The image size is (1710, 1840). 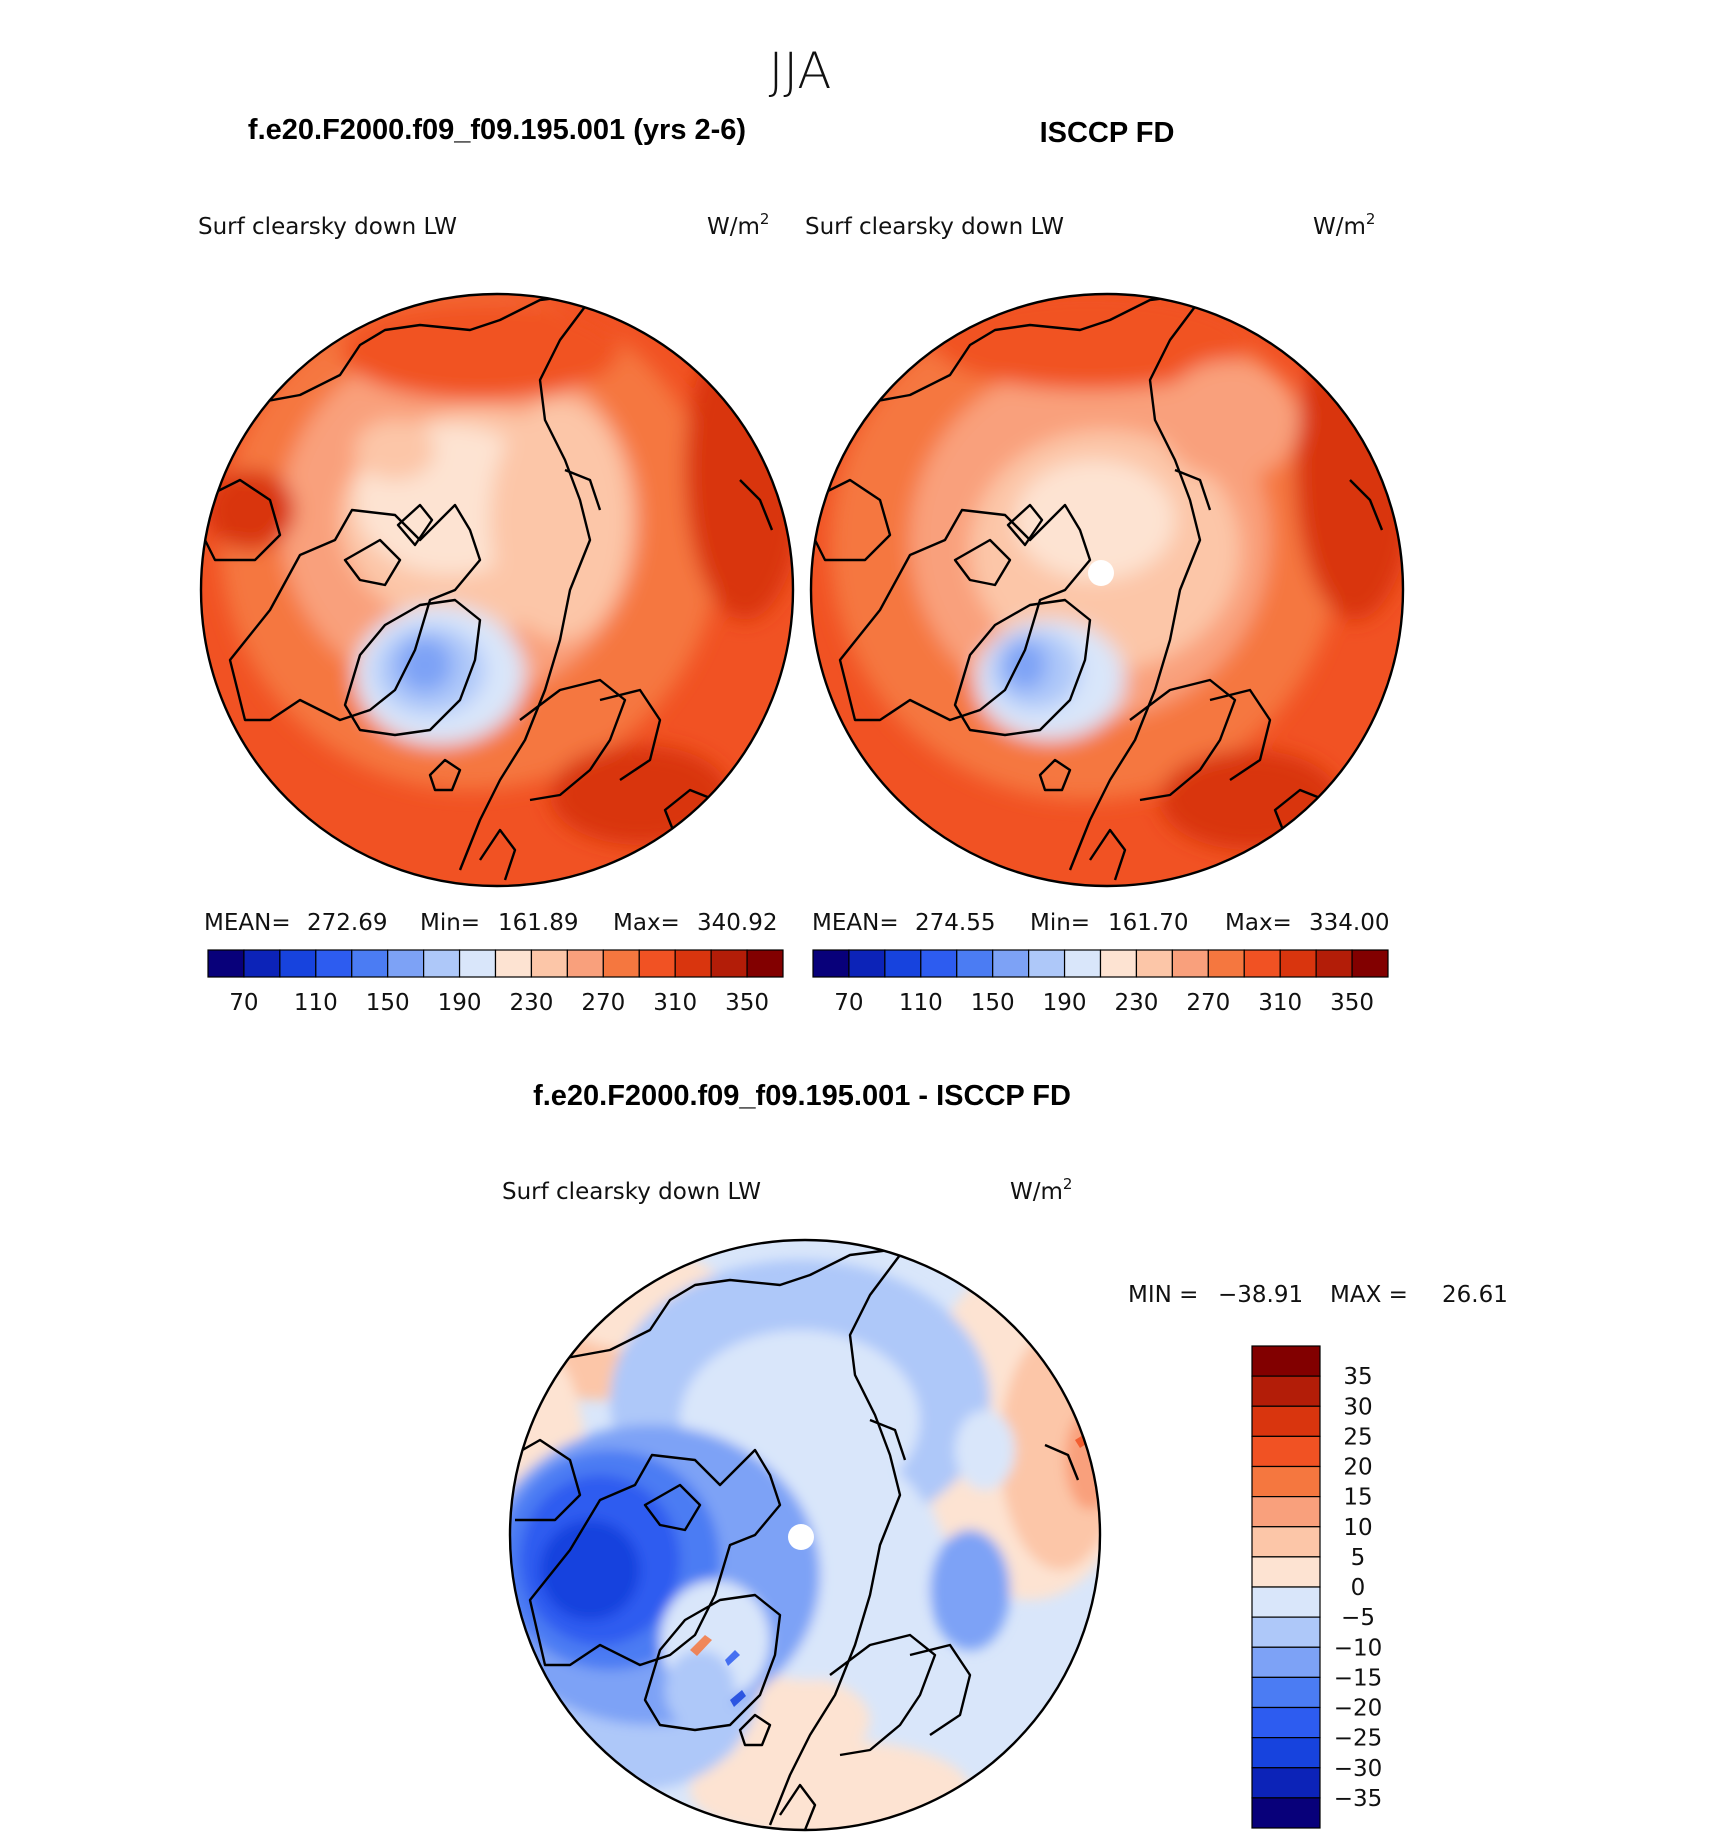 What do you see at coordinates (1258, 923) in the screenshot?
I see `obs-max-label: Max=` at bounding box center [1258, 923].